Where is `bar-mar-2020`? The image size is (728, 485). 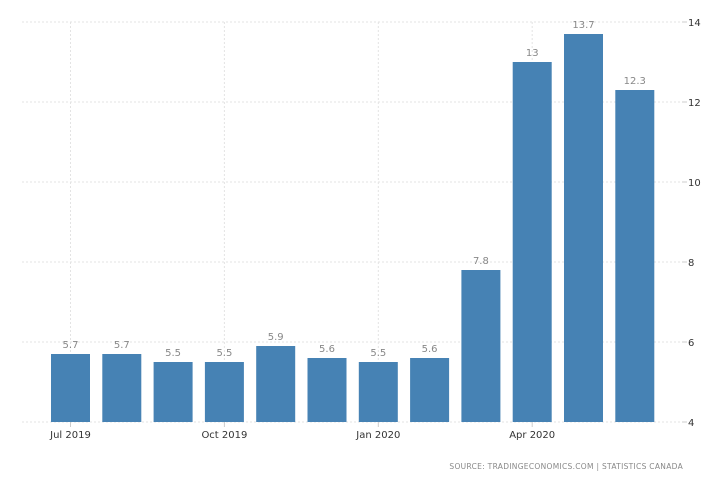 bar-mar-2020 is located at coordinates (481, 346).